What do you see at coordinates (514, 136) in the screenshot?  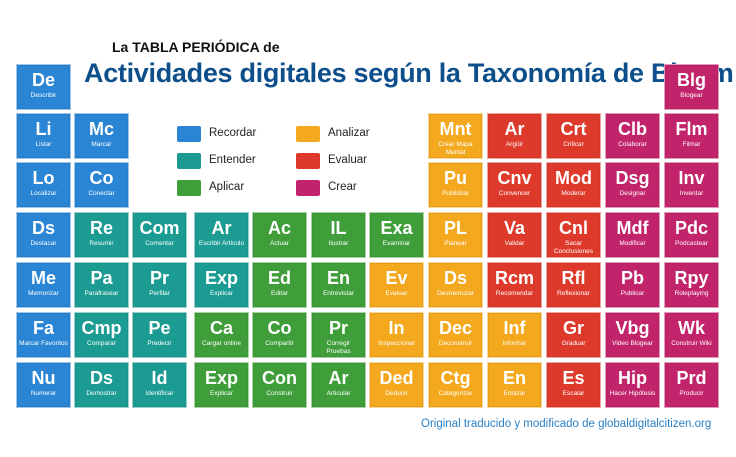 I see `element-tile: Ar Argüir` at bounding box center [514, 136].